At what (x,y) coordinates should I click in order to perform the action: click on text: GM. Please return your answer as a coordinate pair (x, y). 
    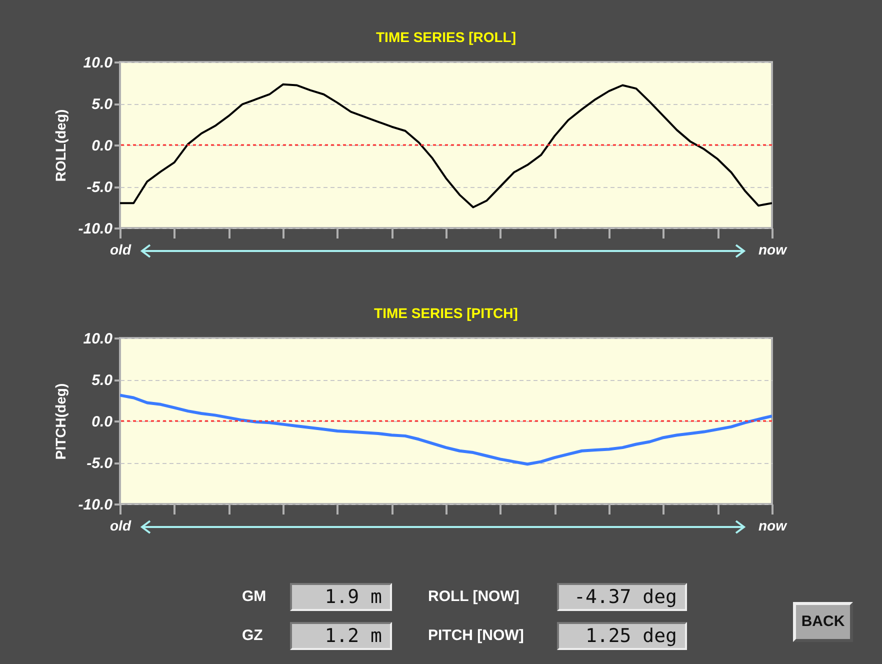
    Looking at the image, I should click on (254, 597).